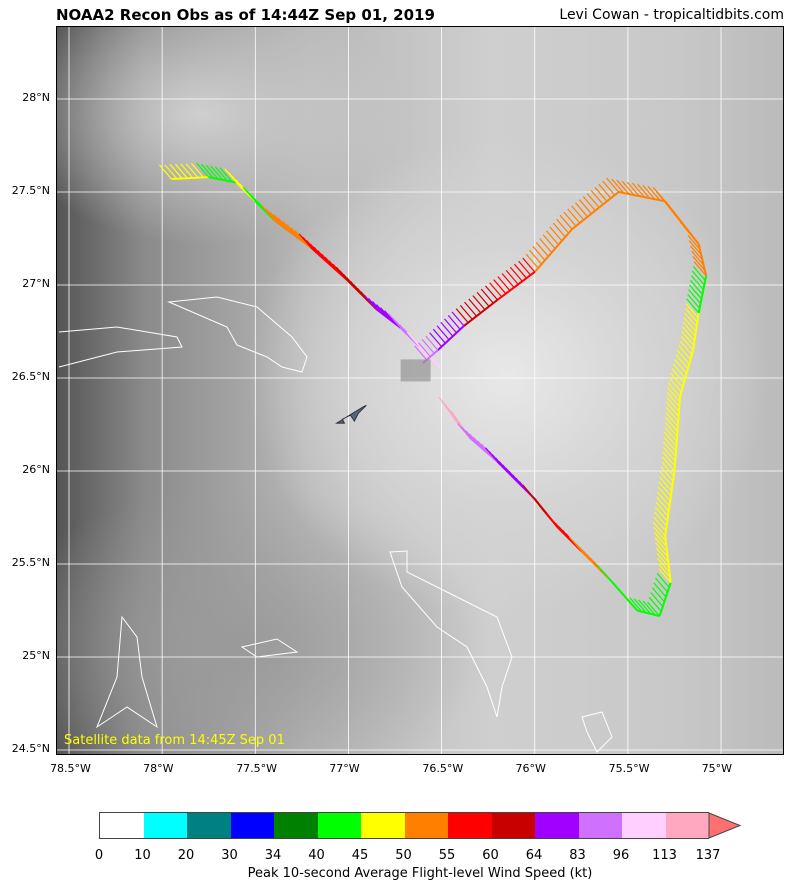  What do you see at coordinates (36, 655) in the screenshot?
I see `lat-tick-label: 25°N` at bounding box center [36, 655].